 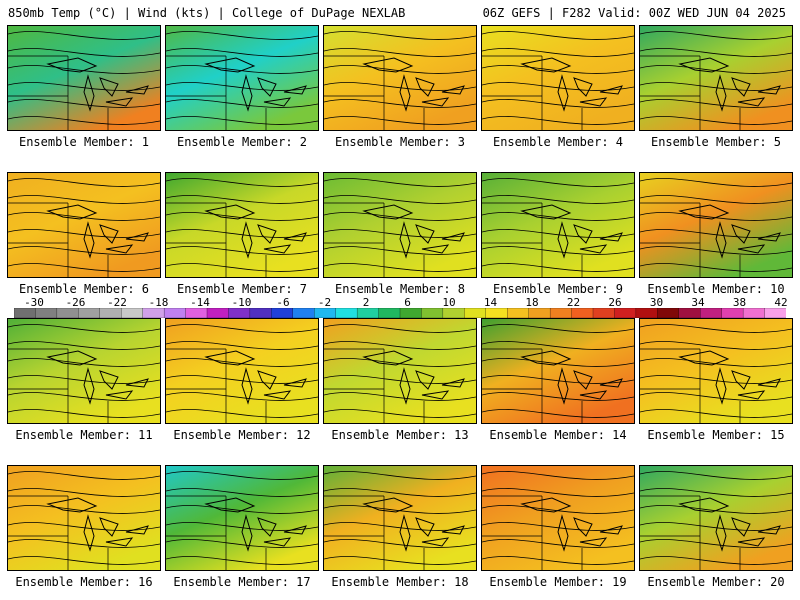 I want to click on ensemble-member-label: Ensemble Member: 6, so click(x=84, y=289).